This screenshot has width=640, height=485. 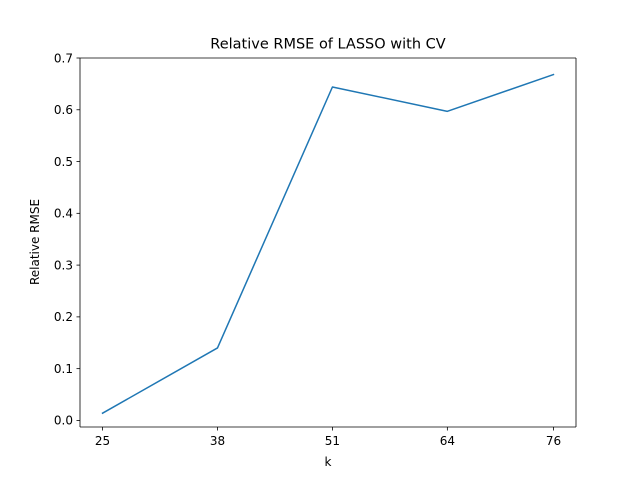 I want to click on y-tick-label: 0.6, so click(x=63, y=110).